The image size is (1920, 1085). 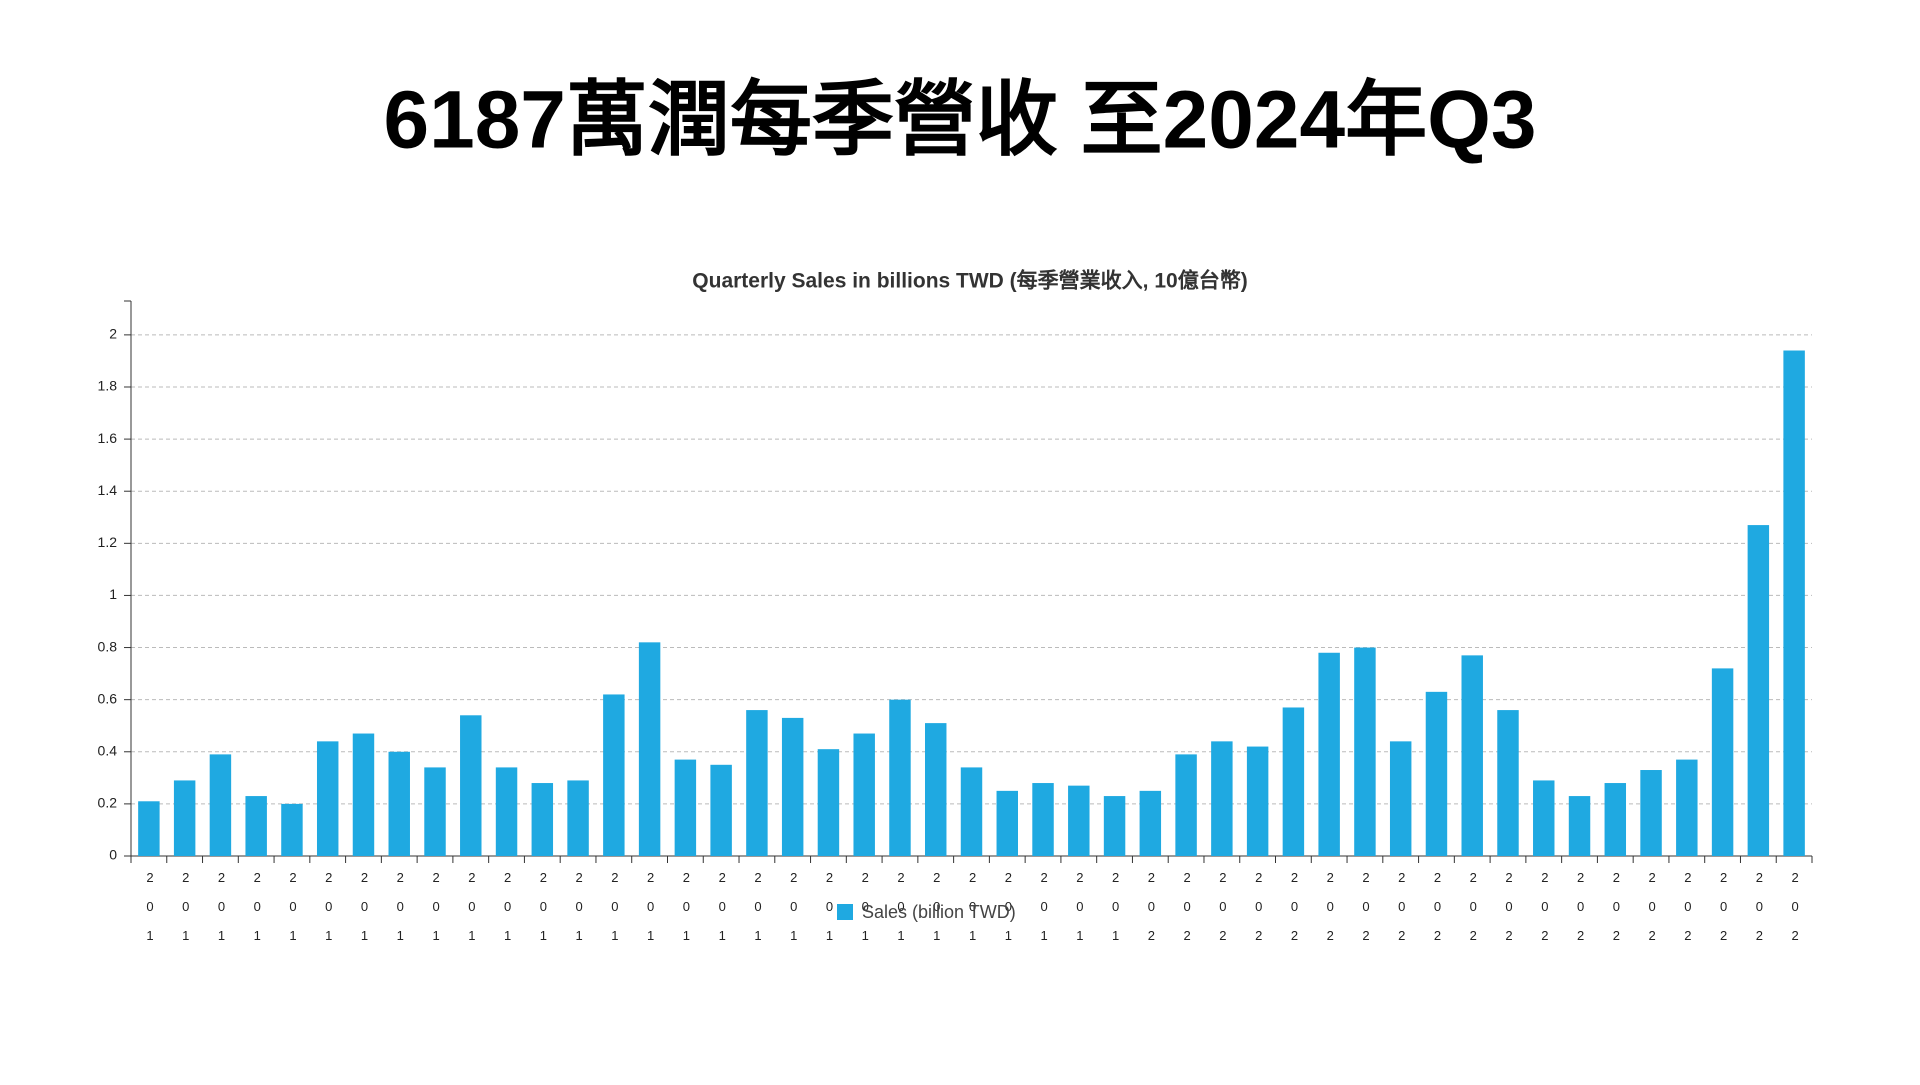 I want to click on y-tick-label: 0.2, so click(x=108, y=803).